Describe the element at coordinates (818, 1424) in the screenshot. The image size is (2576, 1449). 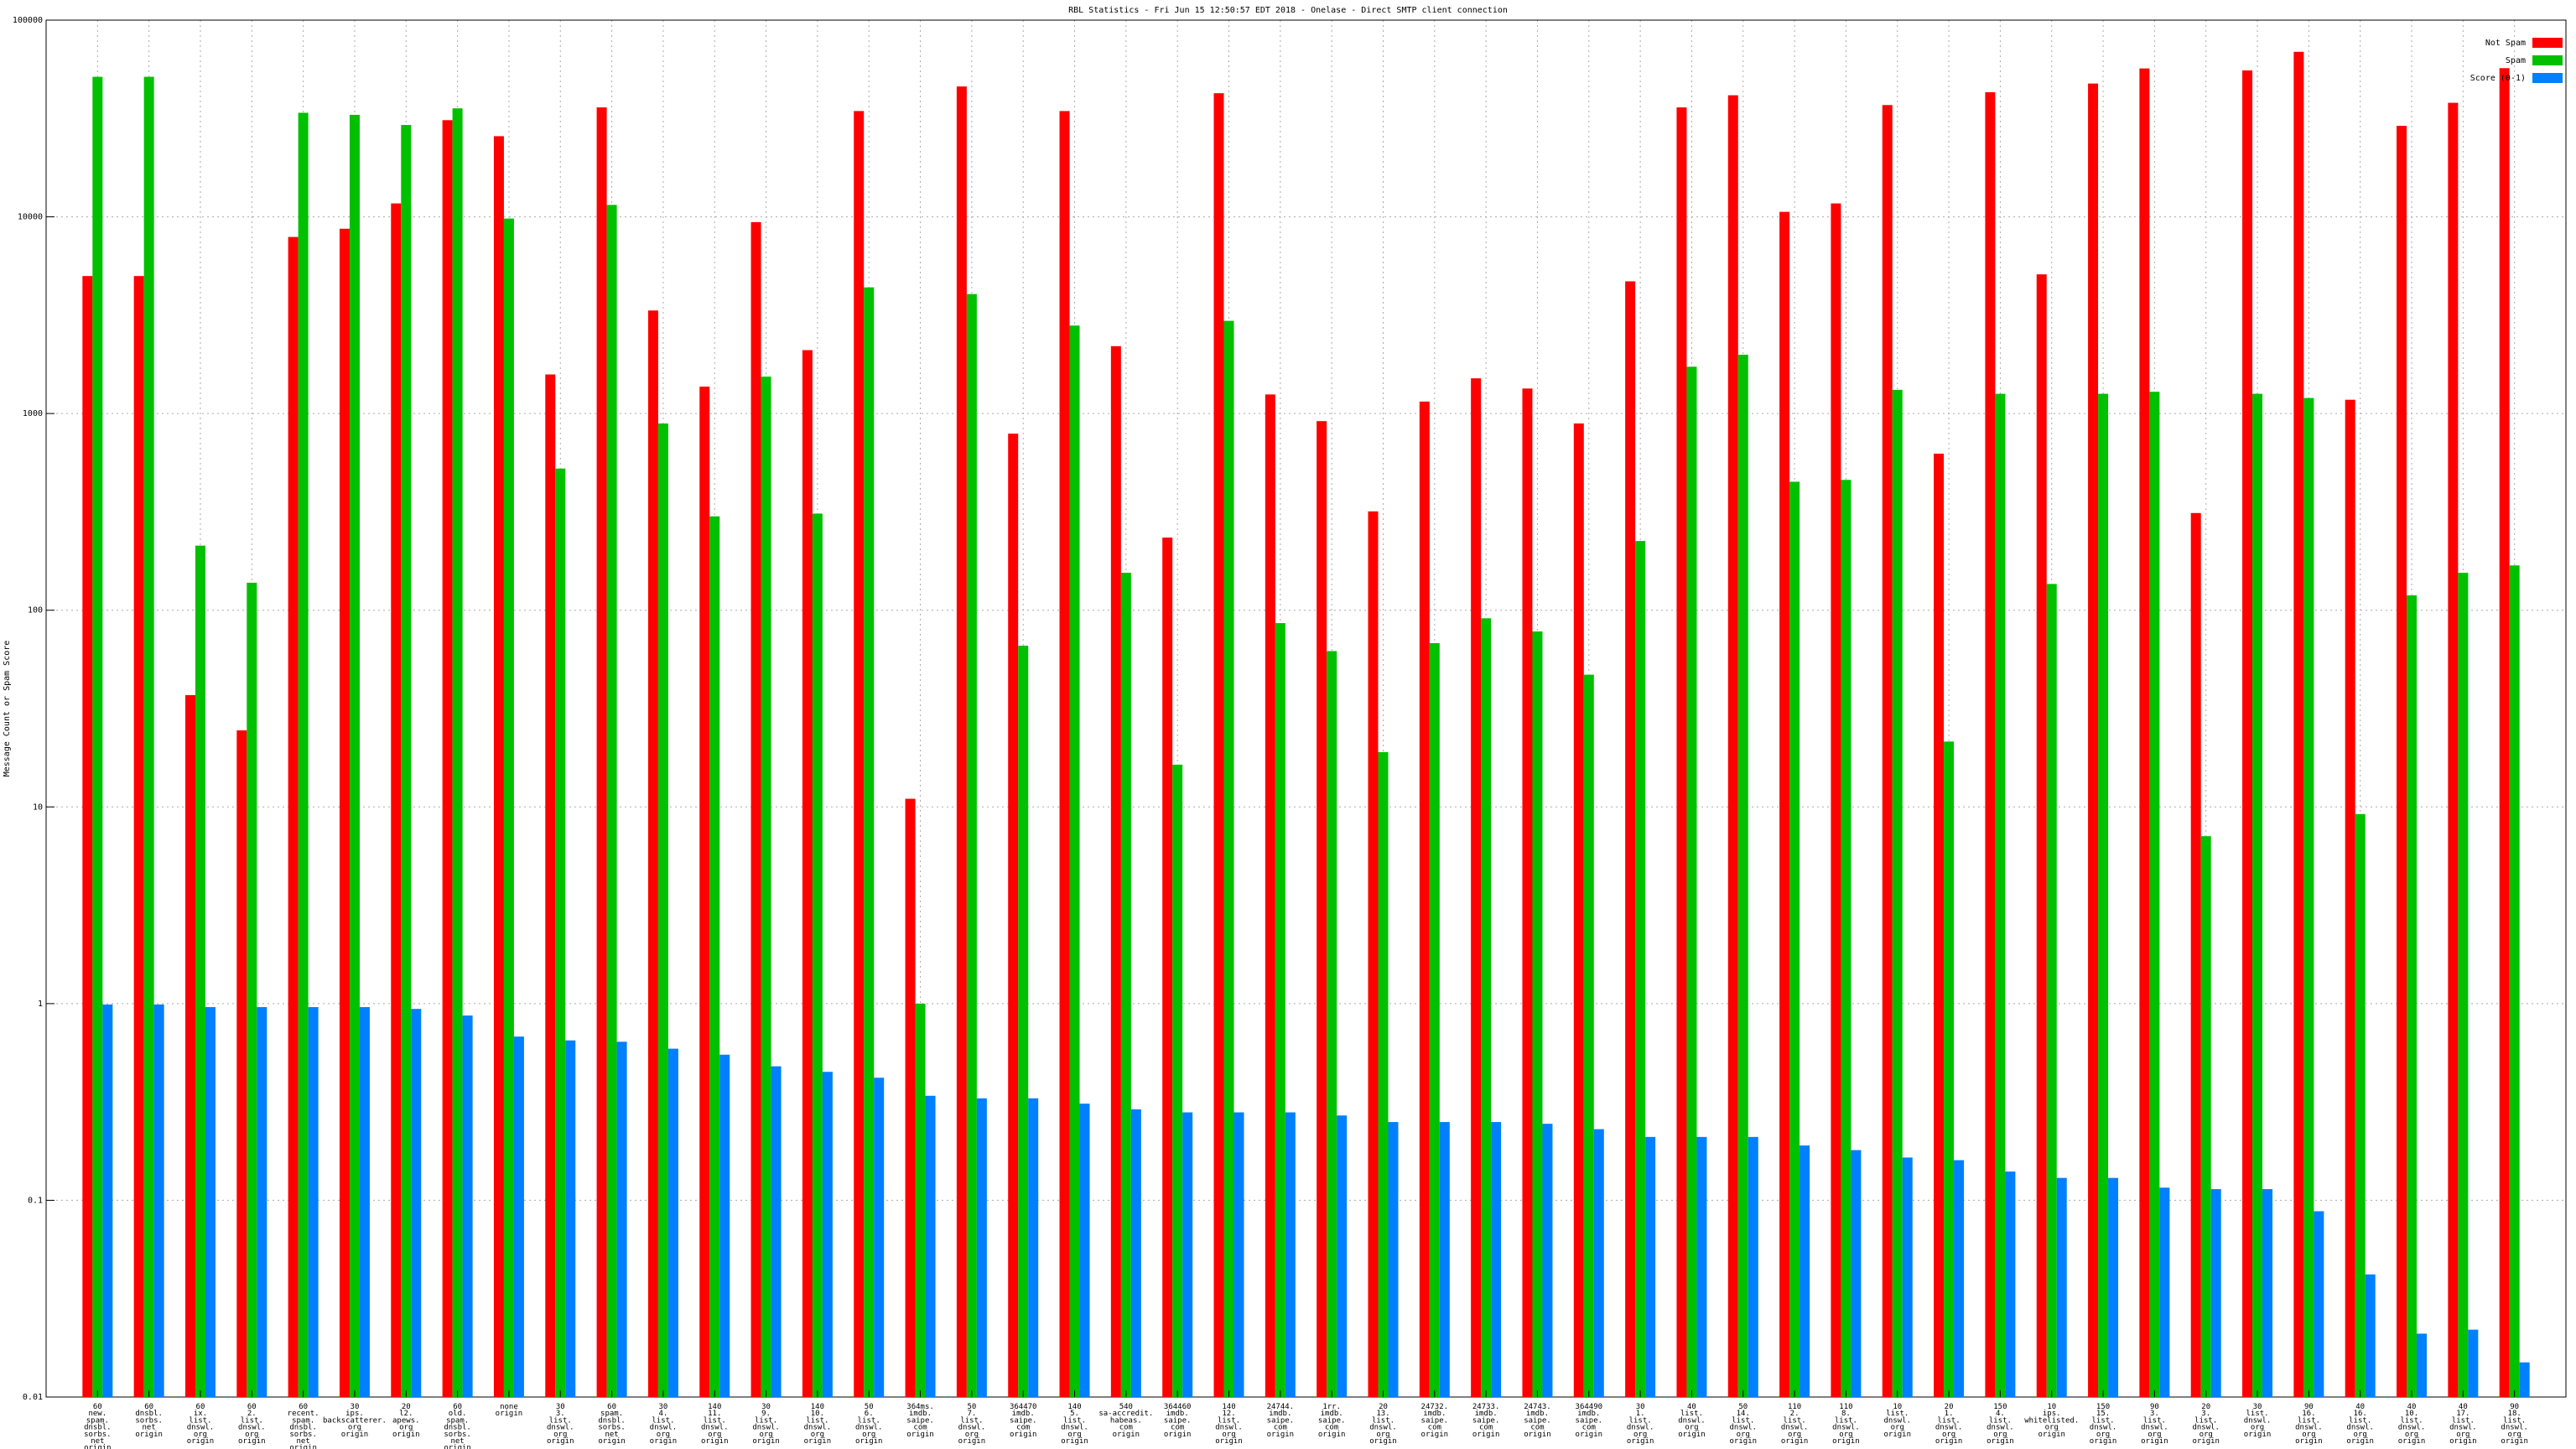
I see `x-tick-label: 140 10. list. dnswl. org origin` at that location.